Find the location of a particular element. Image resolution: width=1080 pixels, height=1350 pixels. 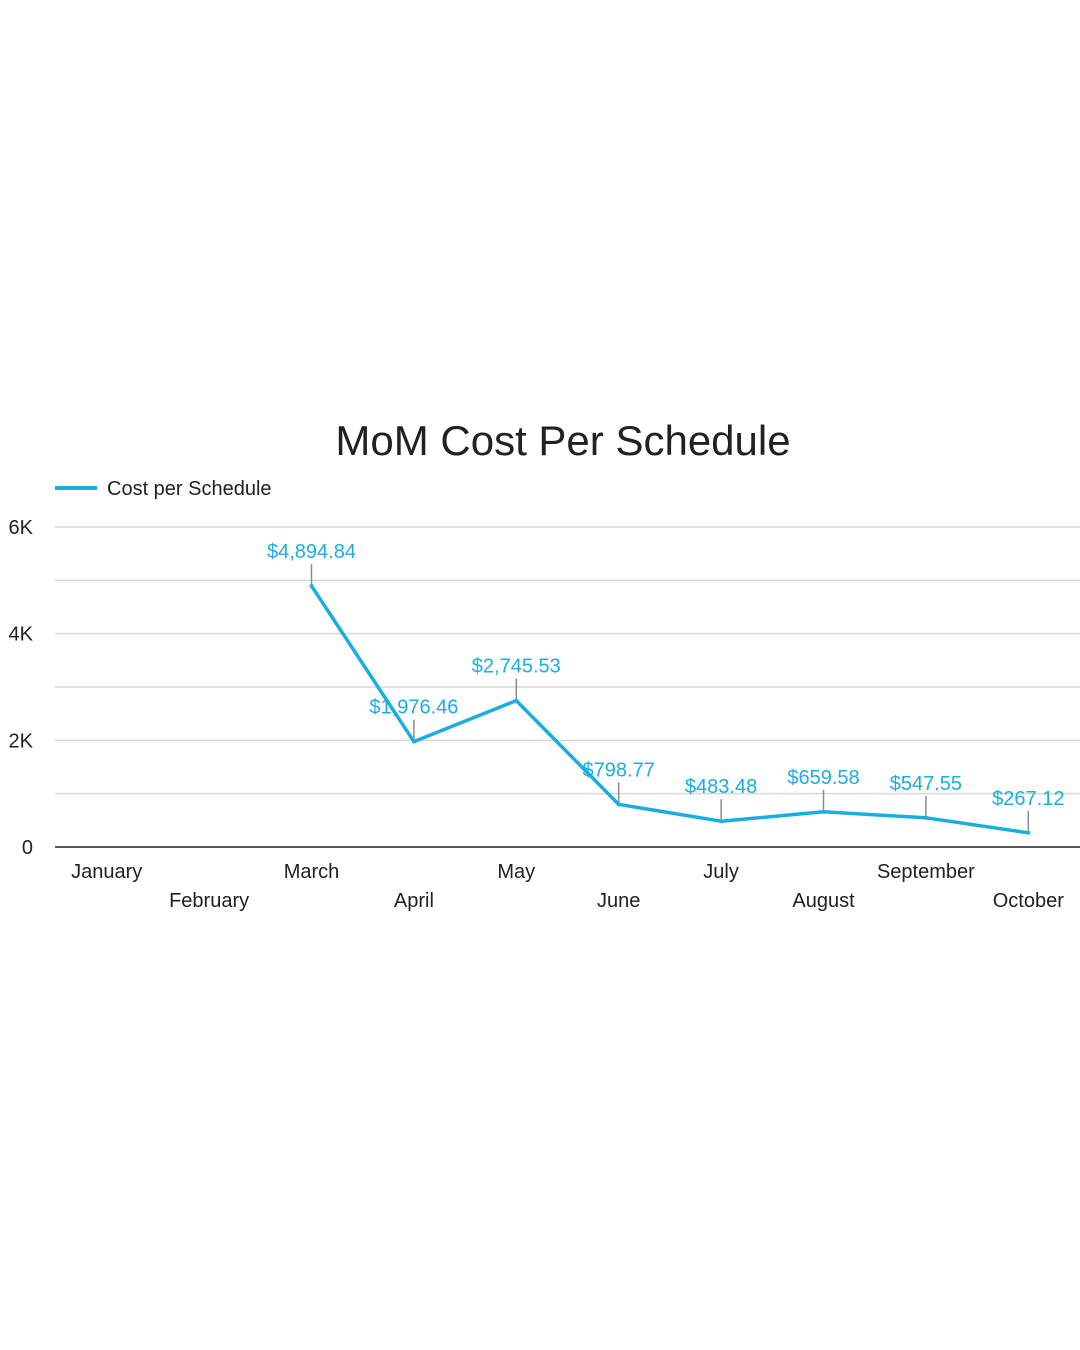

y-axis-ticks: 0 2K 4K 6K is located at coordinates (21, 688).